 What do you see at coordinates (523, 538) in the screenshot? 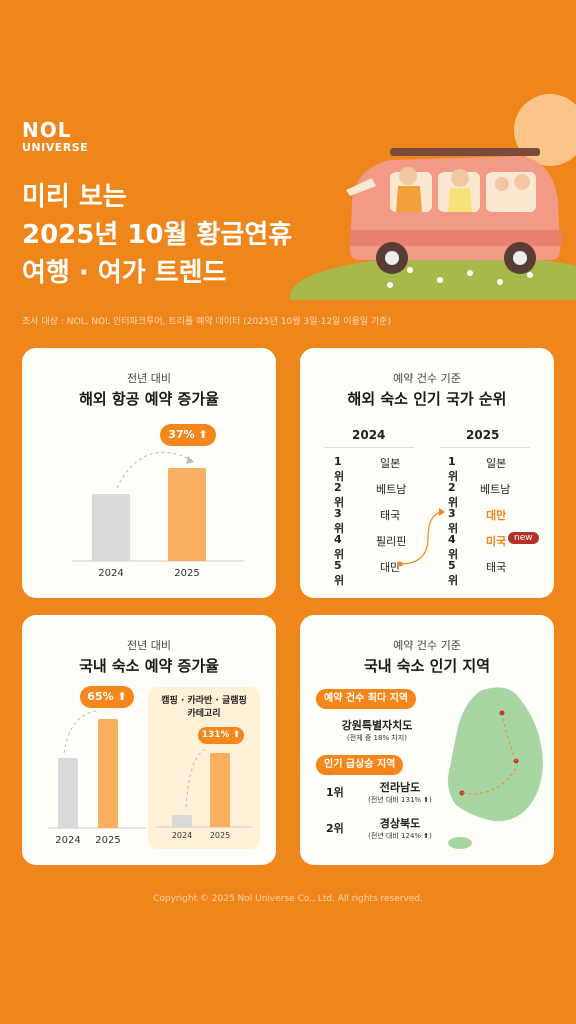
I see `new-badge: new` at bounding box center [523, 538].